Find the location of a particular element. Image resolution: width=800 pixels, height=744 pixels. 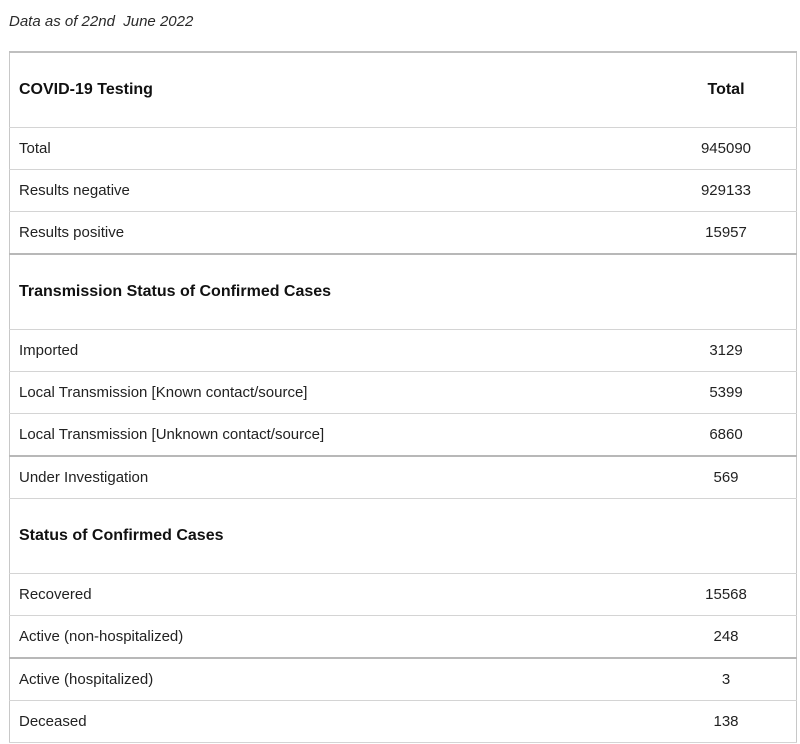

row-value: 15568 is located at coordinates (726, 594).